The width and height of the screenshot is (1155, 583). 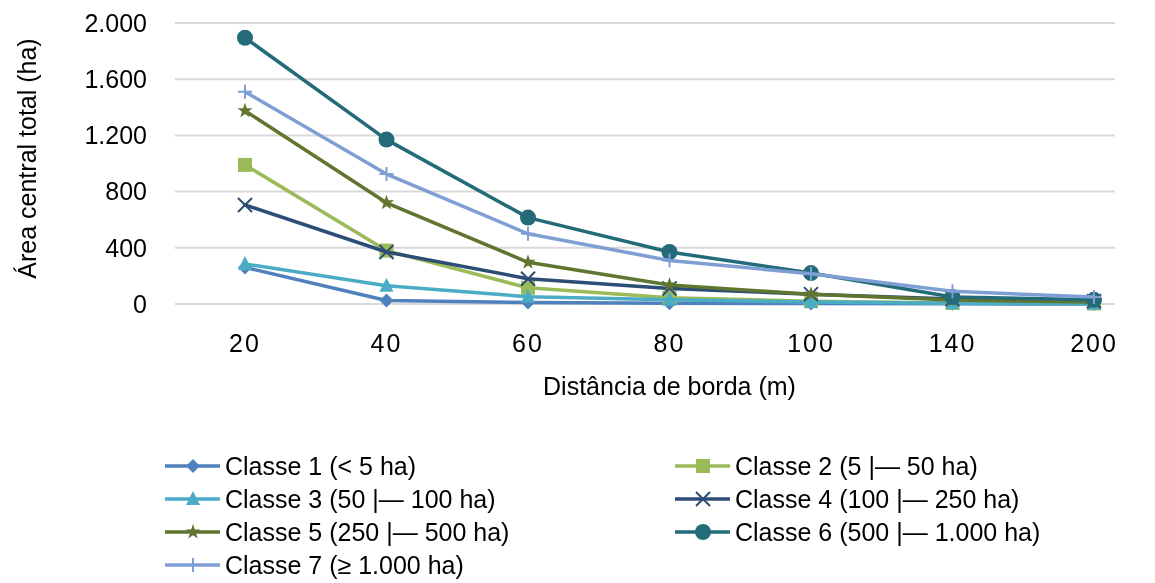 I want to click on x-tick-label: 100, so click(x=811, y=343).